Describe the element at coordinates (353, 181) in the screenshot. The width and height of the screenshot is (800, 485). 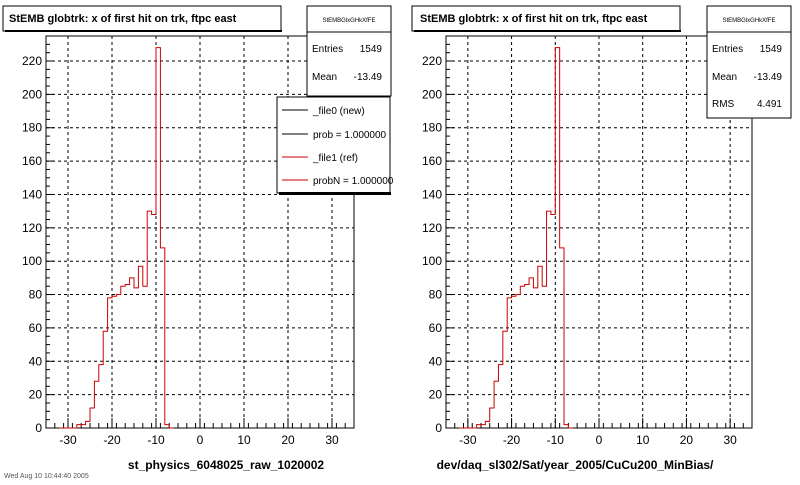
I see `legend-label-probN: probN = 1.000000` at that location.